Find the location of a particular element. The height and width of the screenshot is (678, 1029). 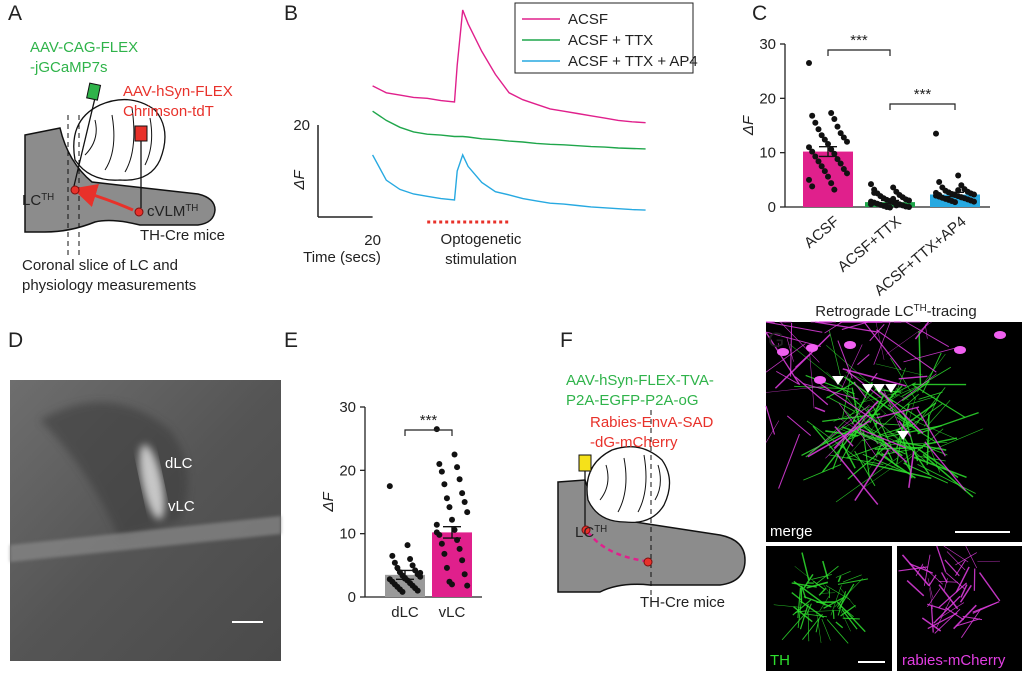

y-axis-label: ΔF is located at coordinates (748, 125).